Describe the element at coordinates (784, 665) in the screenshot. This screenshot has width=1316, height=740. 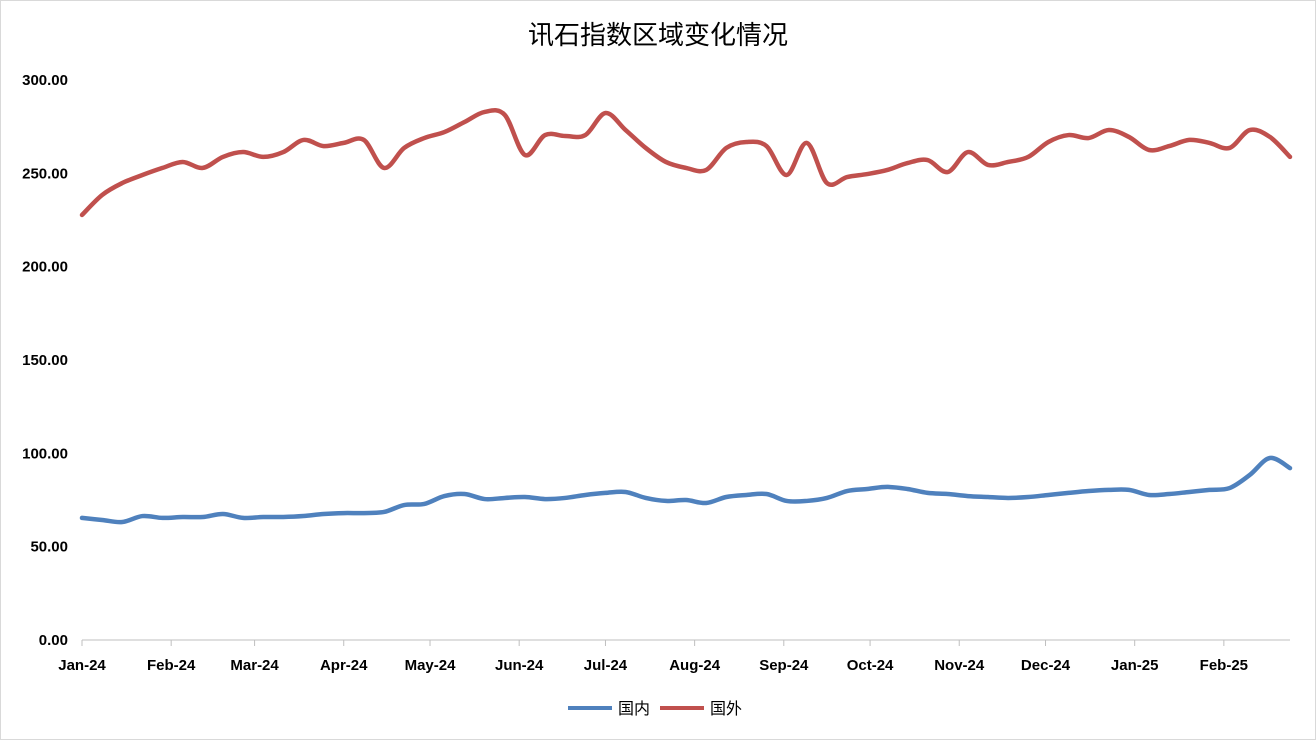
I see `x-tick-label: Sep-24` at that location.